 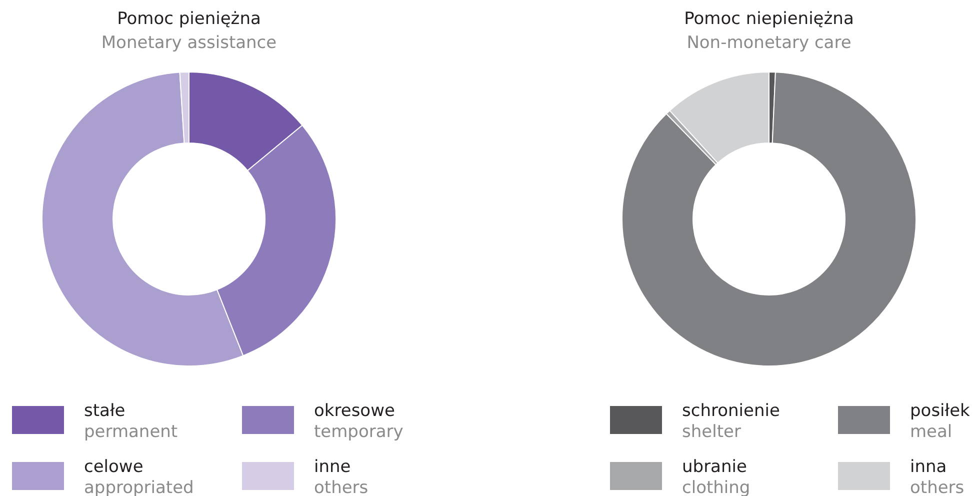 I want to click on legend-label: inne others, so click(x=341, y=476).